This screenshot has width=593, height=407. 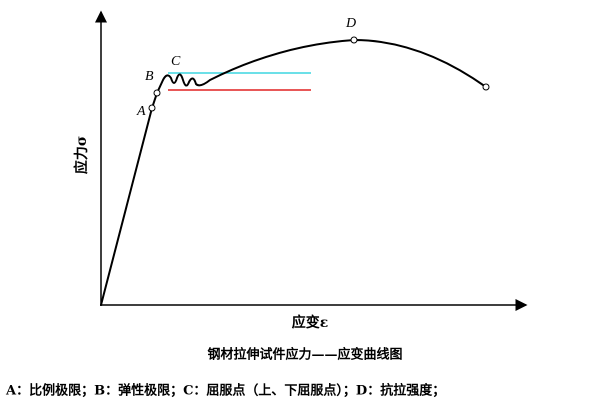 I want to click on legend: A：比例极限；B：弹性极限；C：屈服点（上、下屈服点）；D：抗拉强度；, so click(x=225, y=391).